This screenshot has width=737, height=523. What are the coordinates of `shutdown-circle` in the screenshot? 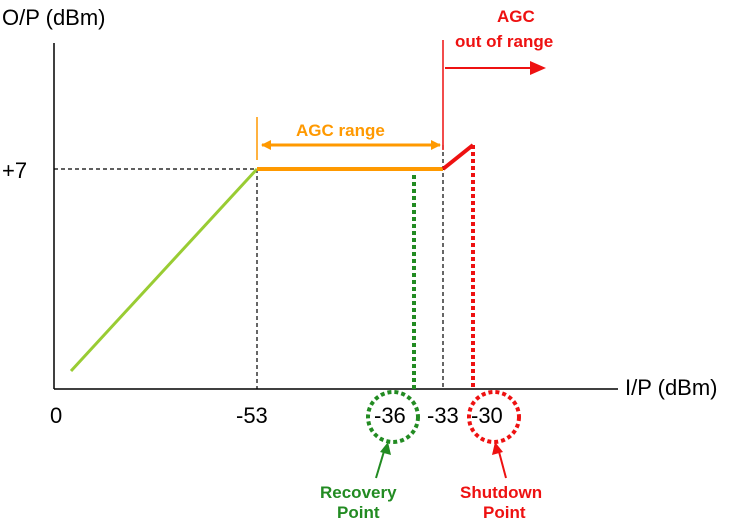 It's located at (494, 417).